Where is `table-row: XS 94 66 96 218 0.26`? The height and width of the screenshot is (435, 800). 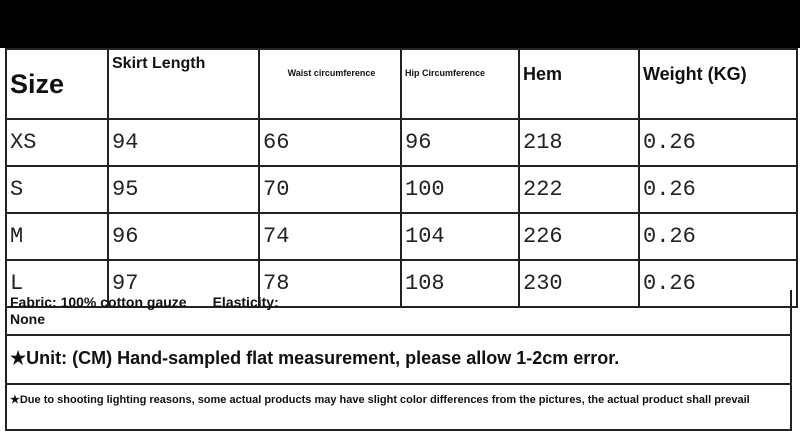
table-row: XS 94 66 96 218 0.26 is located at coordinates (401, 142).